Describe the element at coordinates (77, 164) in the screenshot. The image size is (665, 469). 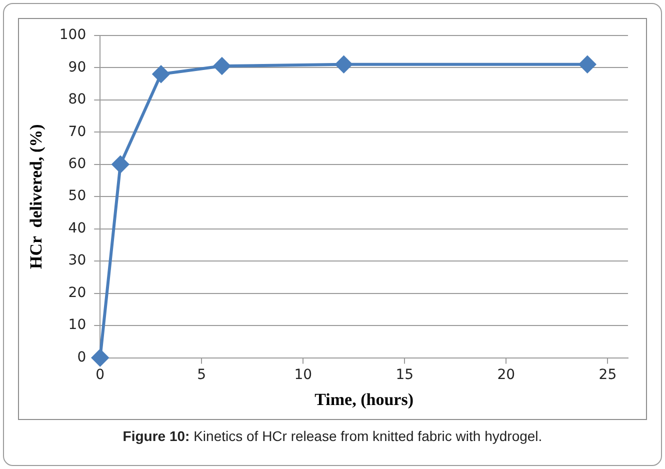
I see `y-tick-label: 60` at that location.